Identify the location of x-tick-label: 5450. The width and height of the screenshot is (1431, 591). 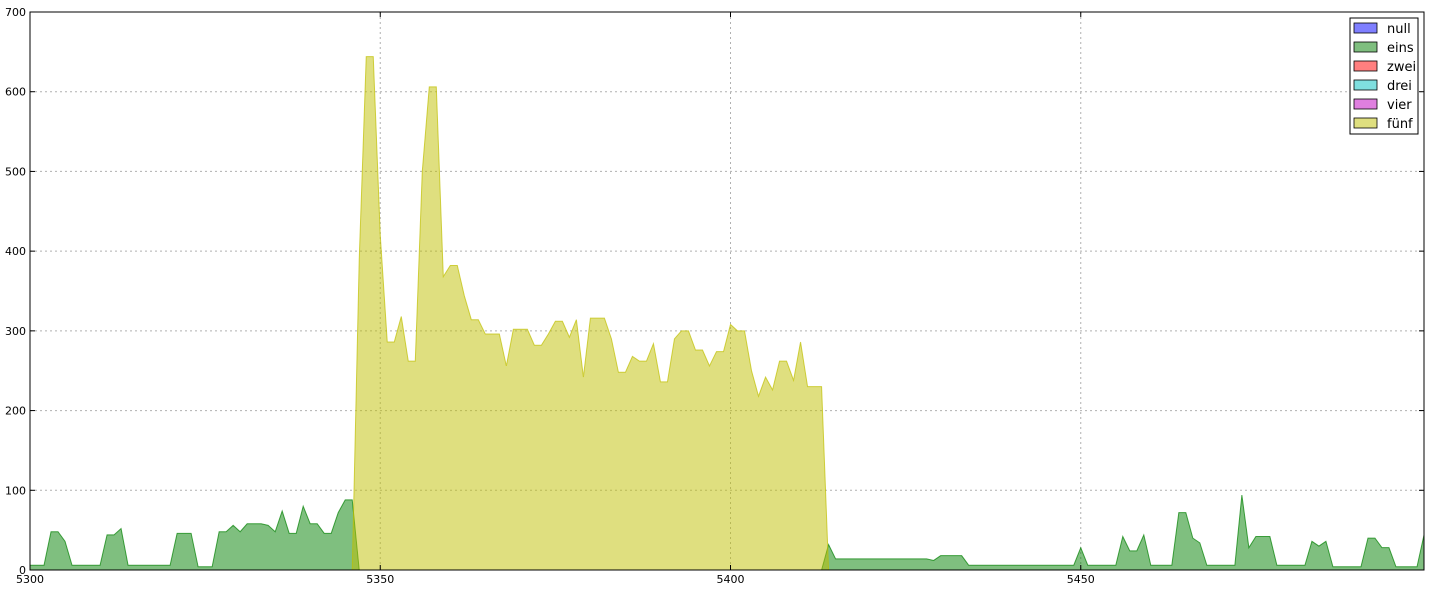
(1081, 579).